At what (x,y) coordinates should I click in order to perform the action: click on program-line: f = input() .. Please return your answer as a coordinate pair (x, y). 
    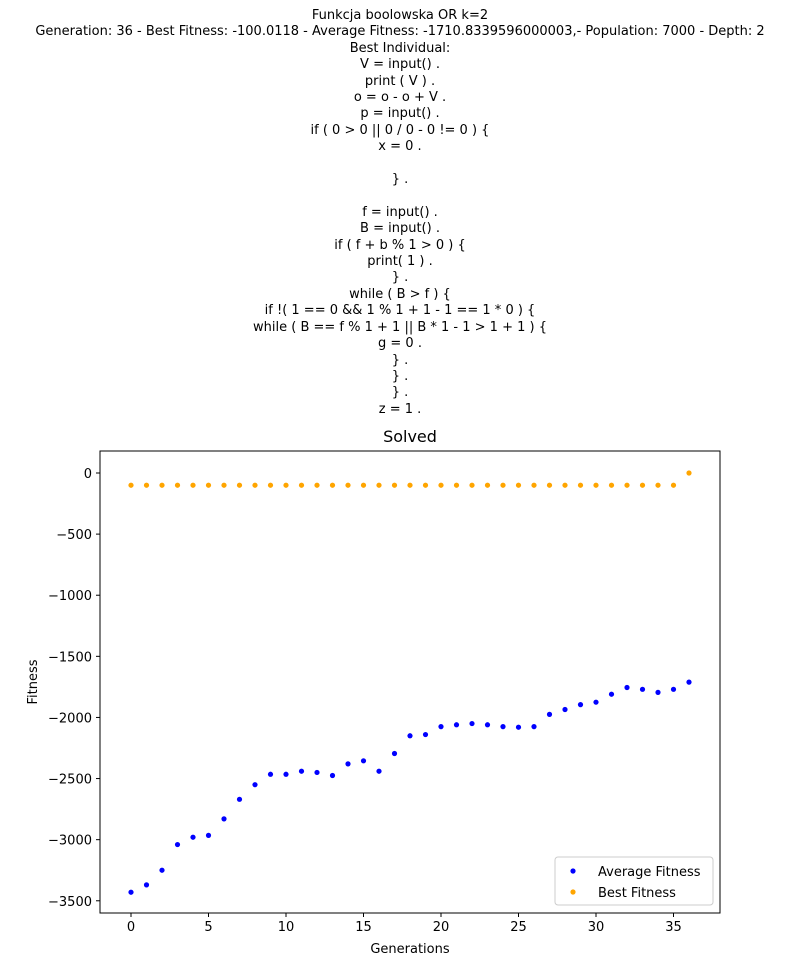
    Looking at the image, I should click on (400, 212).